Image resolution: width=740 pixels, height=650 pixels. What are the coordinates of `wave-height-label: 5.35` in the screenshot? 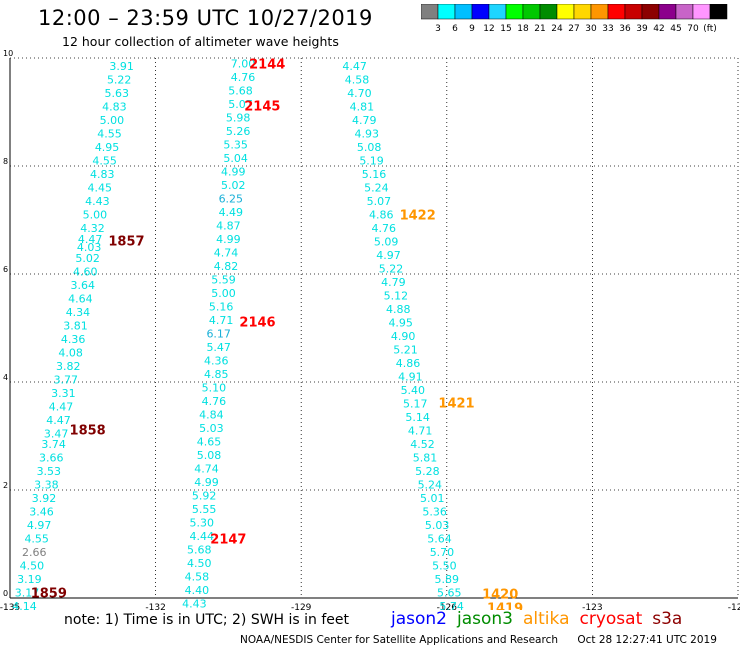 It's located at (235, 144).